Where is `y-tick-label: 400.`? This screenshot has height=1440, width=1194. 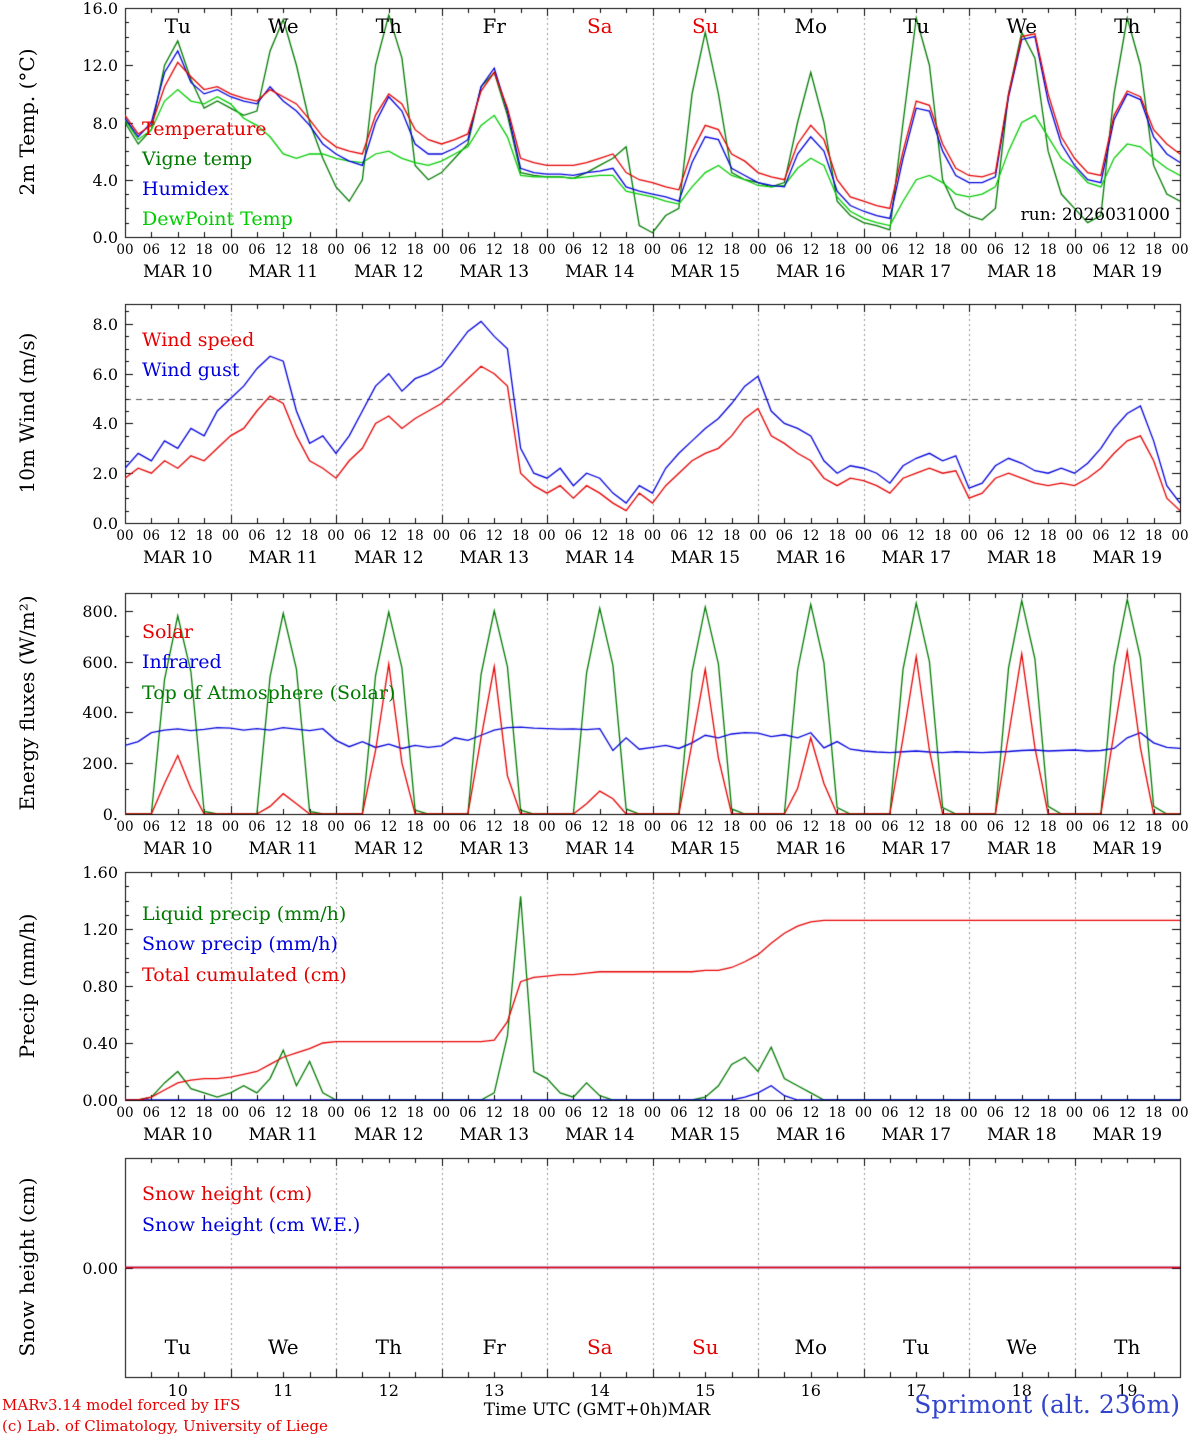
y-tick-label: 400. is located at coordinates (100, 713).